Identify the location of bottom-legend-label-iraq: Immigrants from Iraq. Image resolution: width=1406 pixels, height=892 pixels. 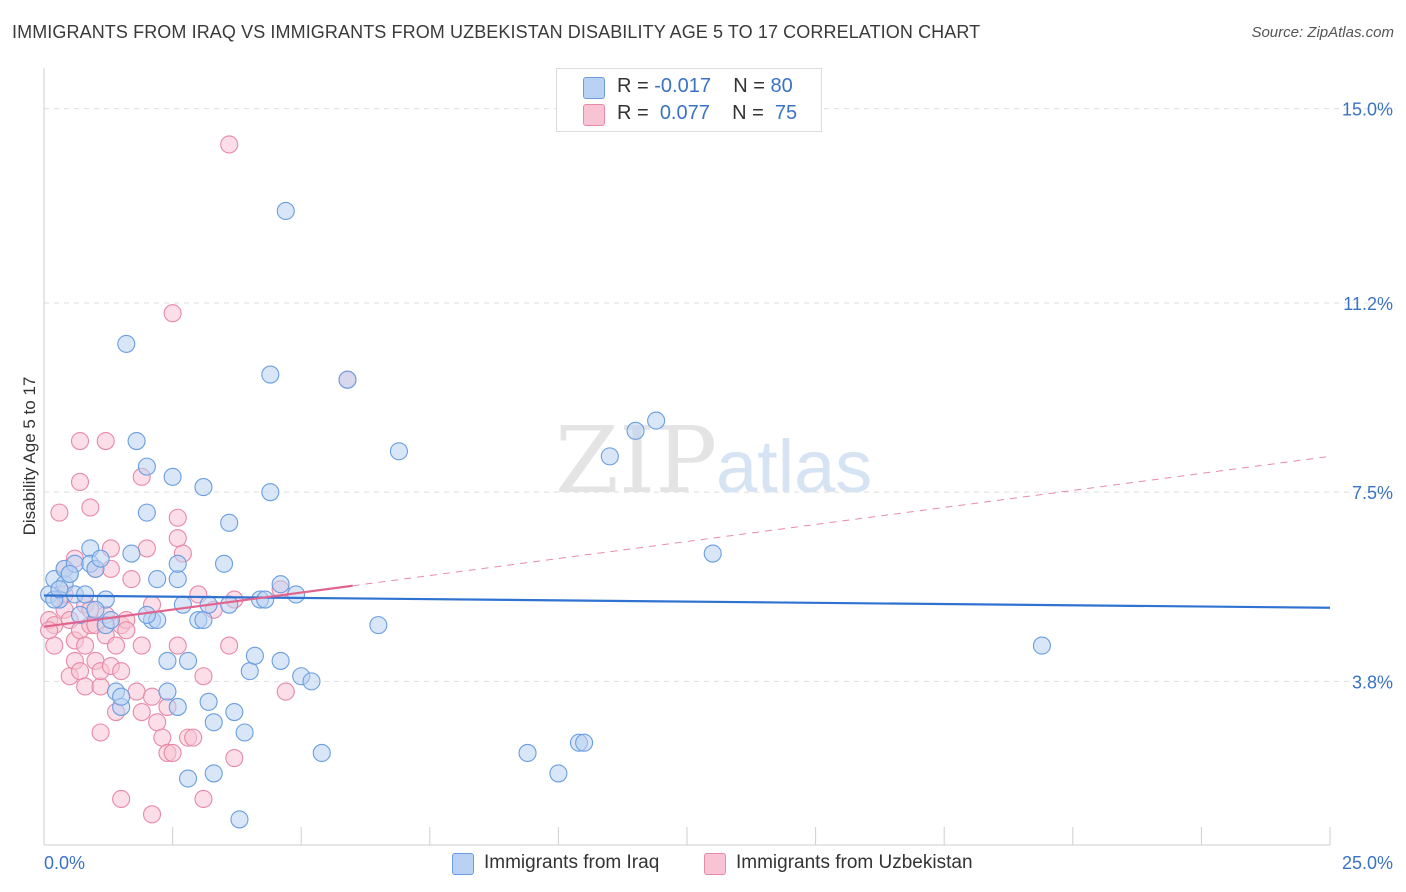
(572, 862).